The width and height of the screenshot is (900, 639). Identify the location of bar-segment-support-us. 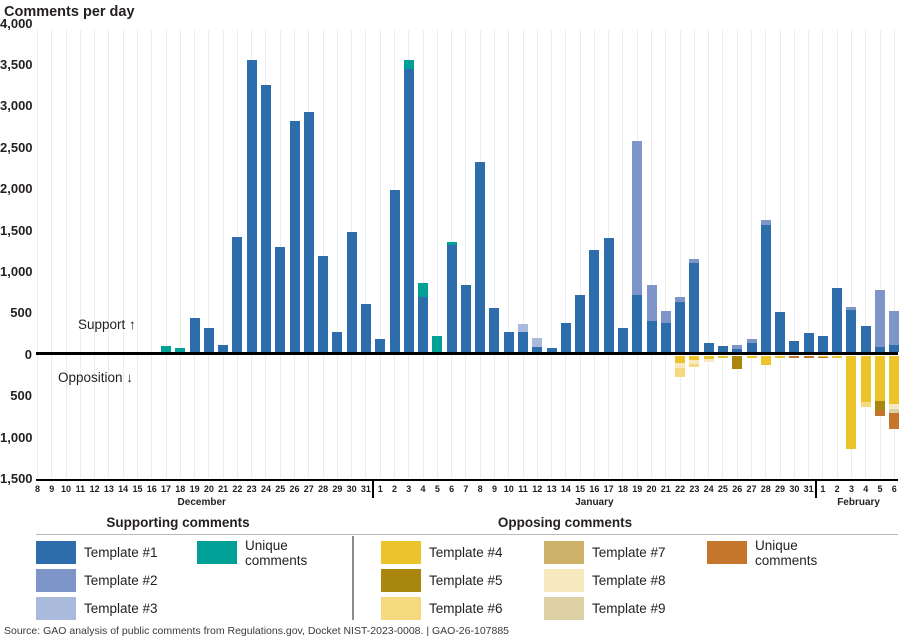
(423, 289).